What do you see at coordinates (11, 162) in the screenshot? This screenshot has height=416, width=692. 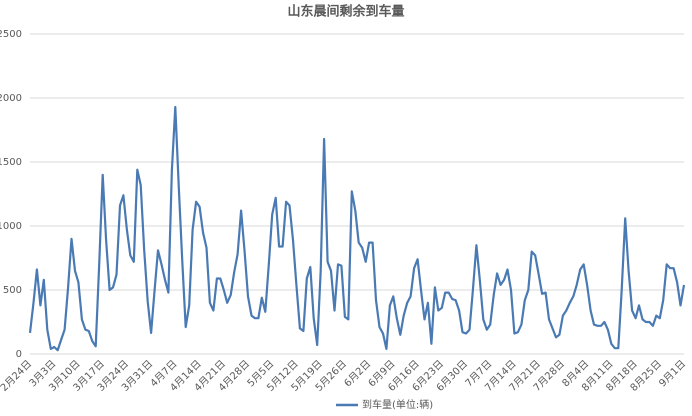 I see `y-tick-label: 1500` at bounding box center [11, 162].